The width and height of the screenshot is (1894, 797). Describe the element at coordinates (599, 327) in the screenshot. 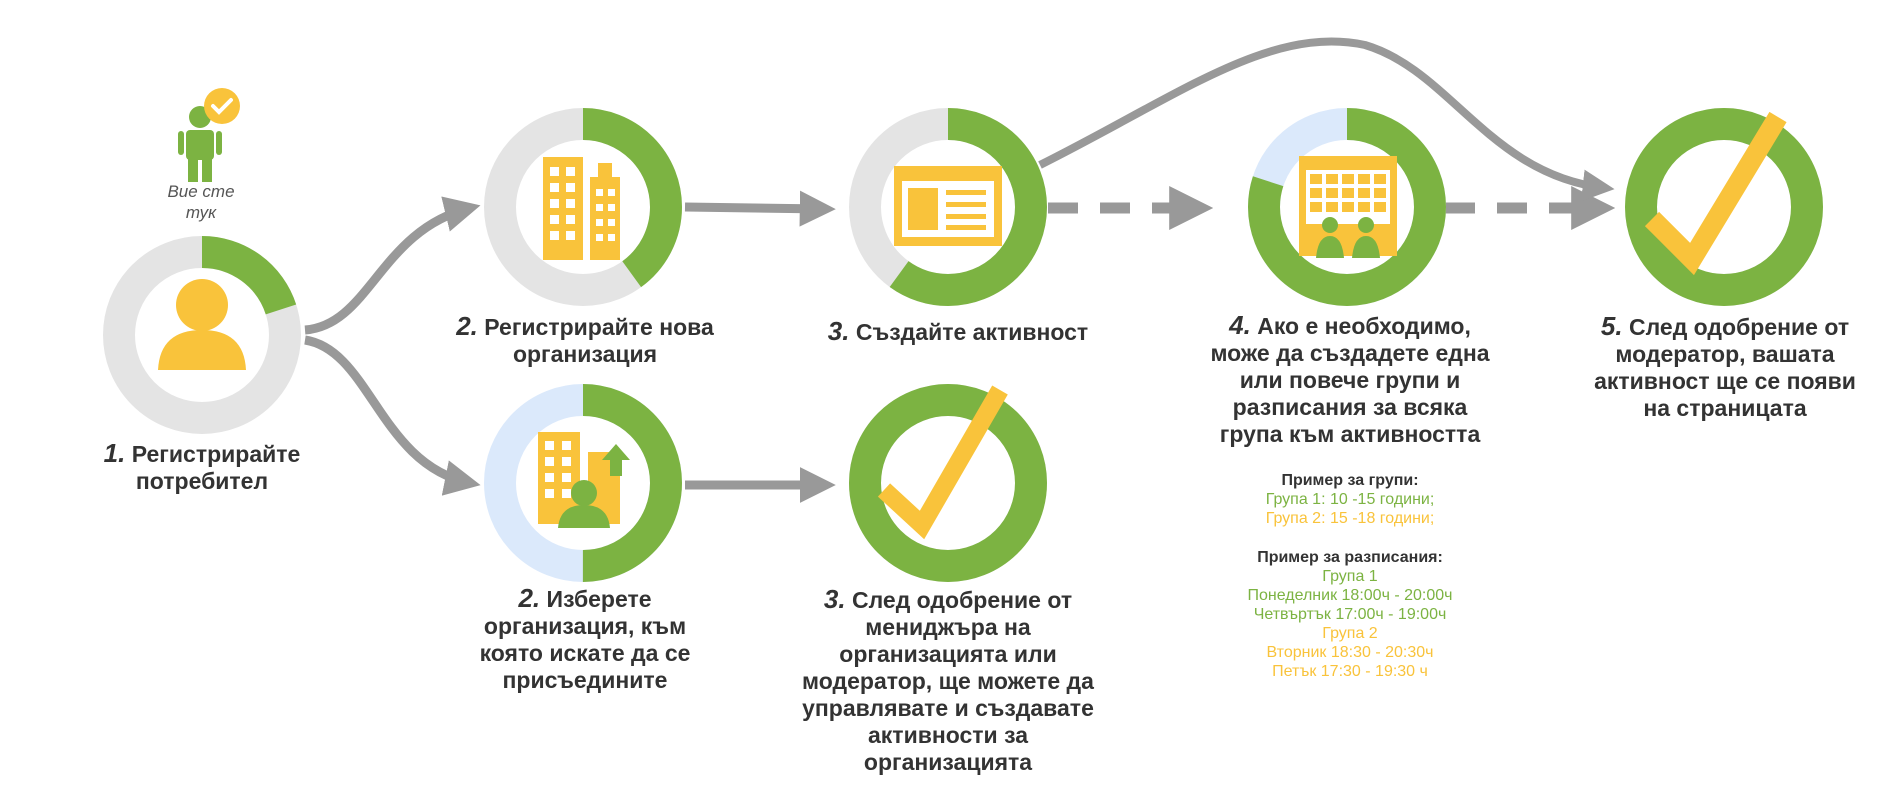

I see `step-text: Регистрирайте нова` at that location.